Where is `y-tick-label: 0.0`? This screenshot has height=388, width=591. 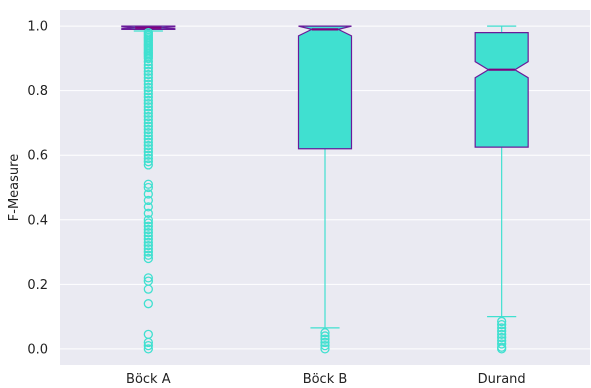 y-tick-label: 0.0 is located at coordinates (37, 349).